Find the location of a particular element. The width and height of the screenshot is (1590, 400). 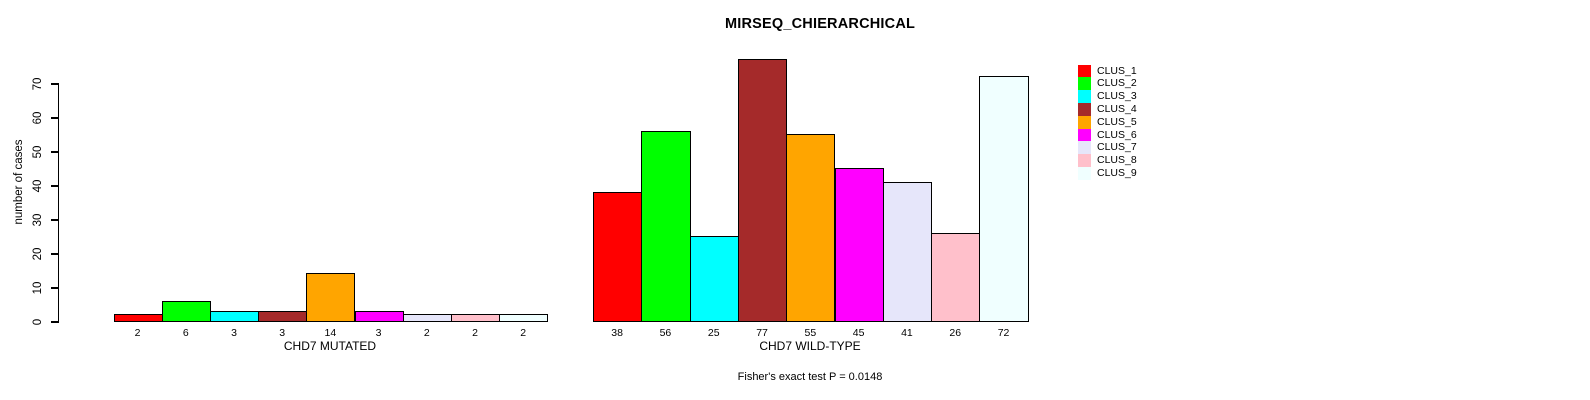

bar-value-label: 72 is located at coordinates (1003, 333).